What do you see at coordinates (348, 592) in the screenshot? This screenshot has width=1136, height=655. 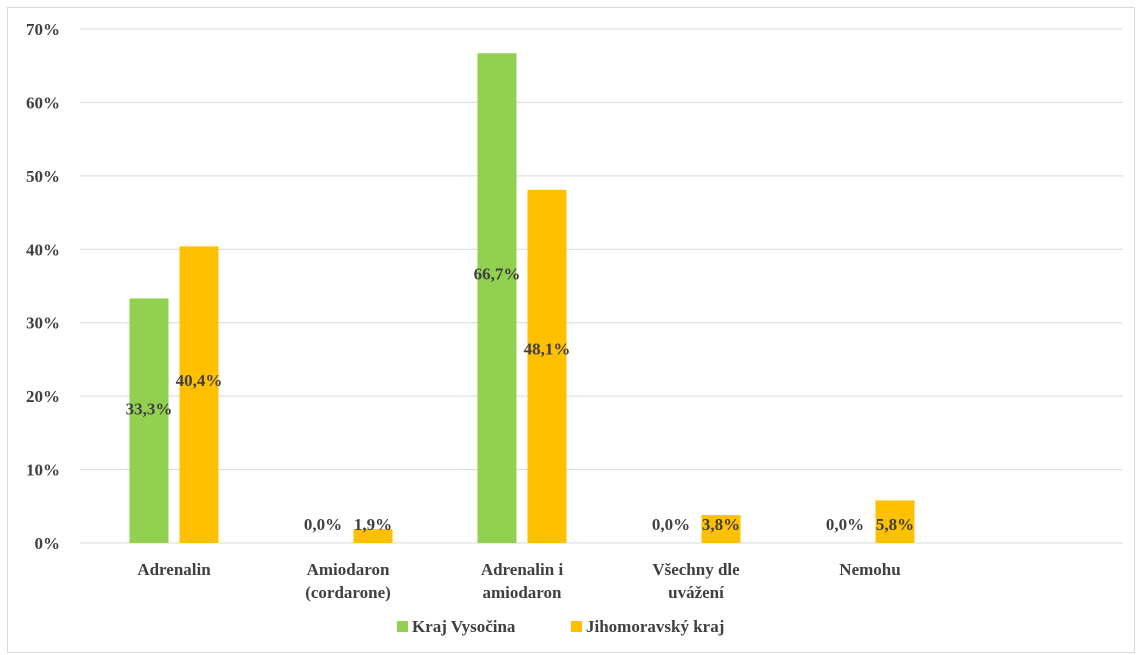 I see `category-label: (cordarone)` at bounding box center [348, 592].